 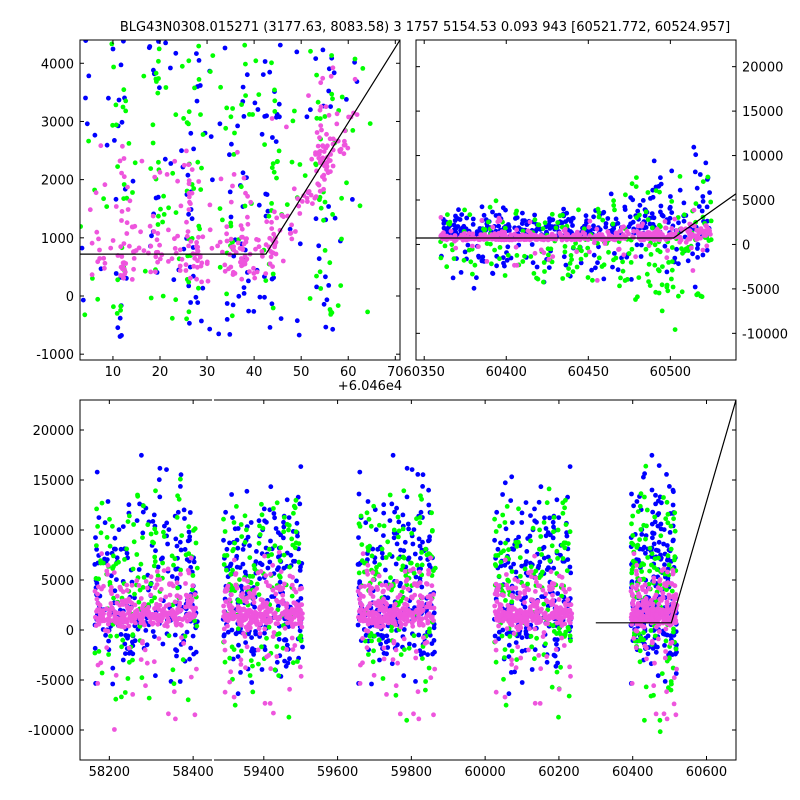 I want to click on top-left-xtick-label: 50, so click(x=301, y=372).